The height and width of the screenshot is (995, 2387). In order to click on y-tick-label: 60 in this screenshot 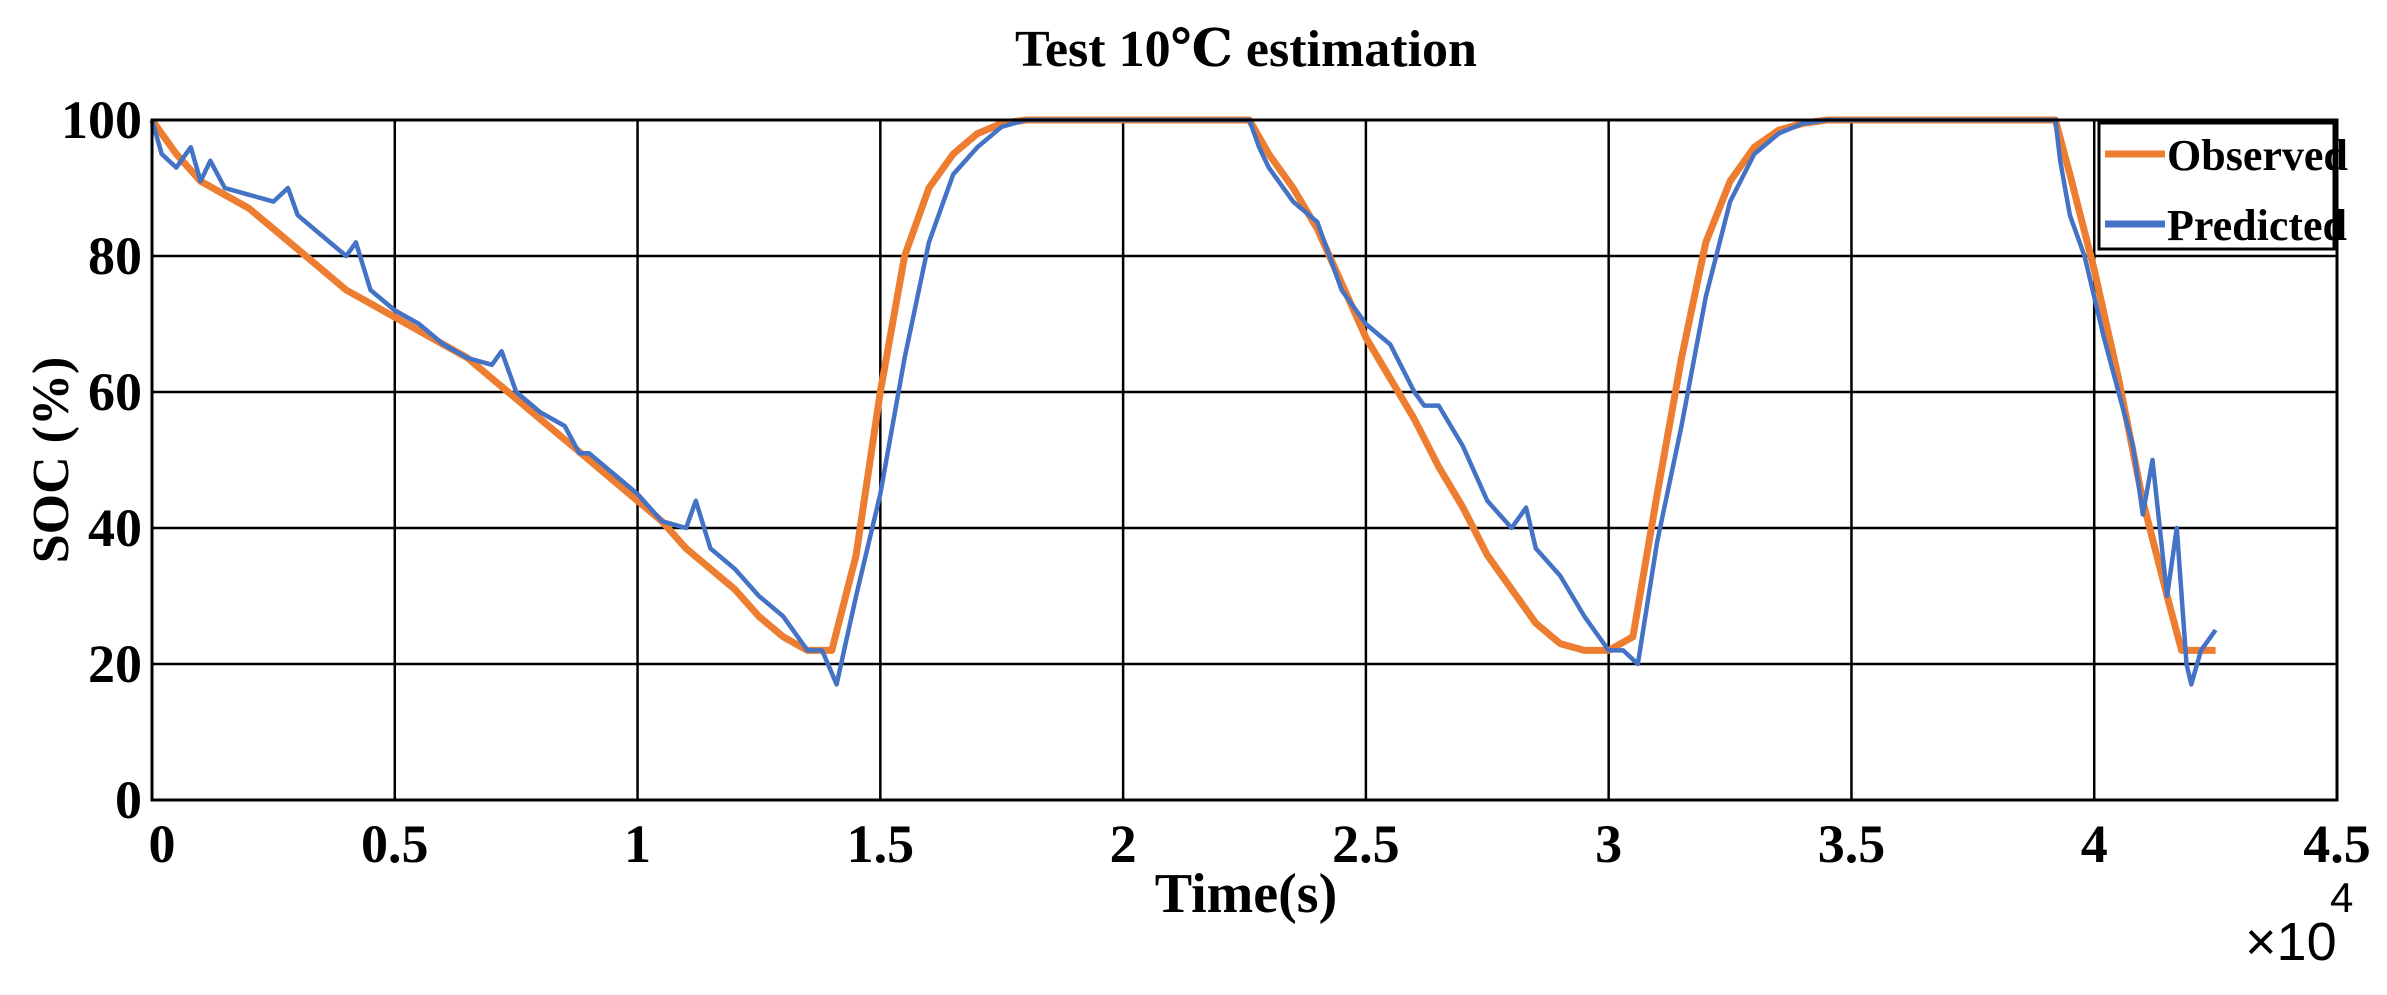, I will do `click(115, 392)`.